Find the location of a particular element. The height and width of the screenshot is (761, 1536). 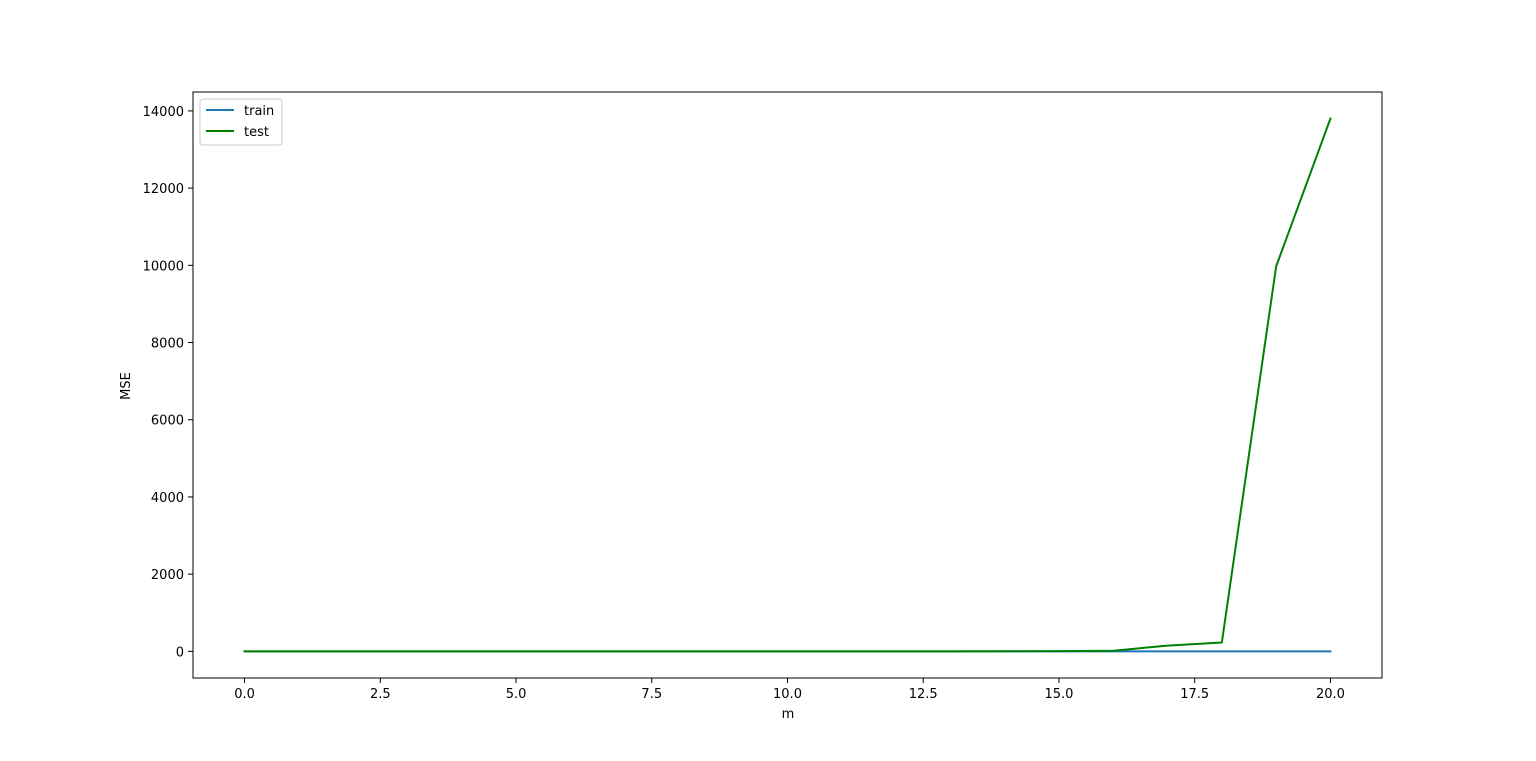

y-tick-label: 14000 is located at coordinates (163, 112).